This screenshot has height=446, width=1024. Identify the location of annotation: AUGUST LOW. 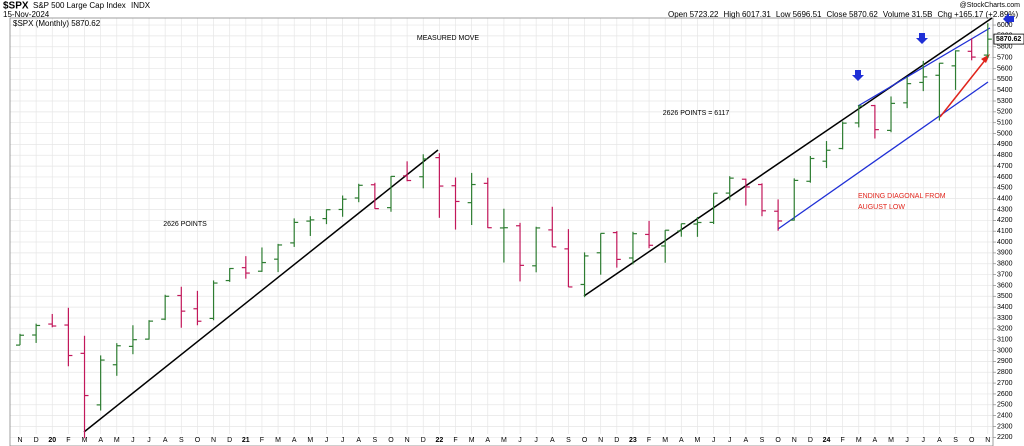
(881, 207).